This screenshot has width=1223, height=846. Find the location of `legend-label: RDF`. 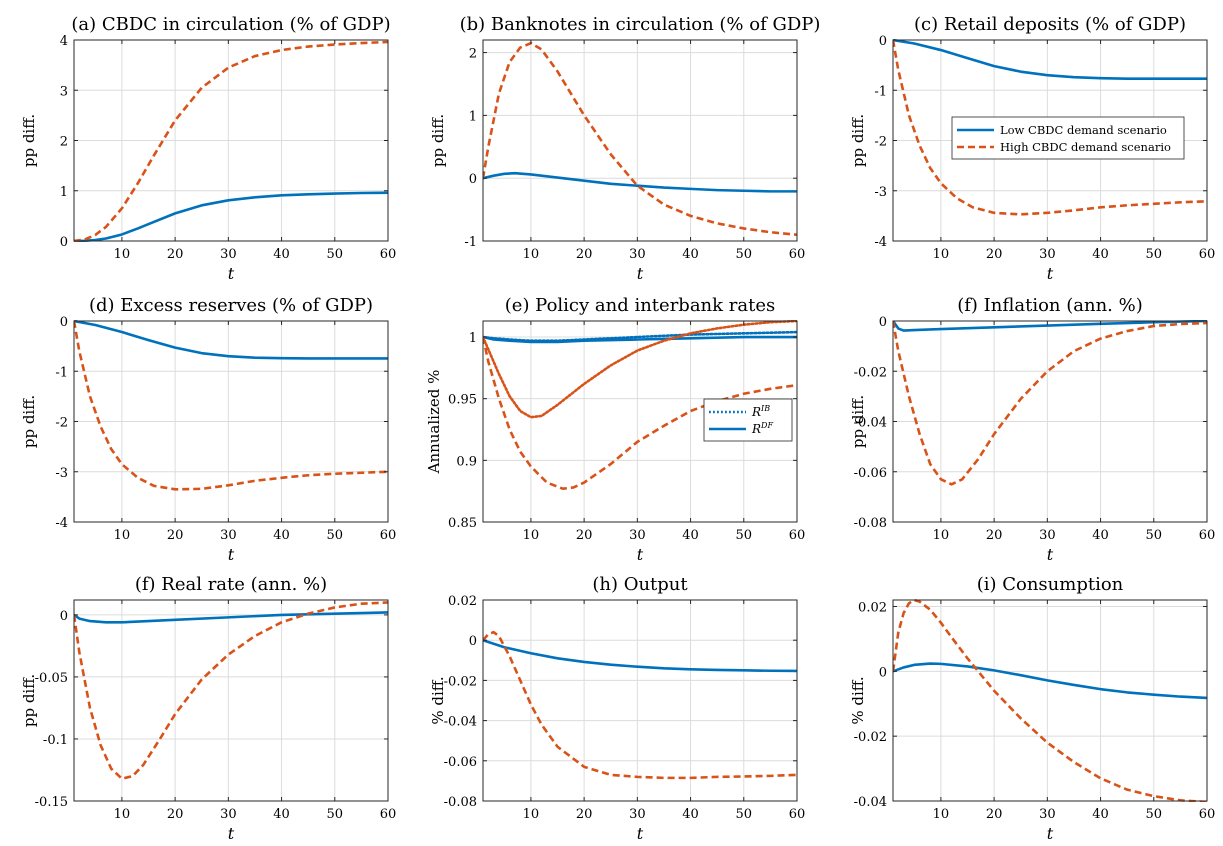

legend-label: RDF is located at coordinates (762, 428).